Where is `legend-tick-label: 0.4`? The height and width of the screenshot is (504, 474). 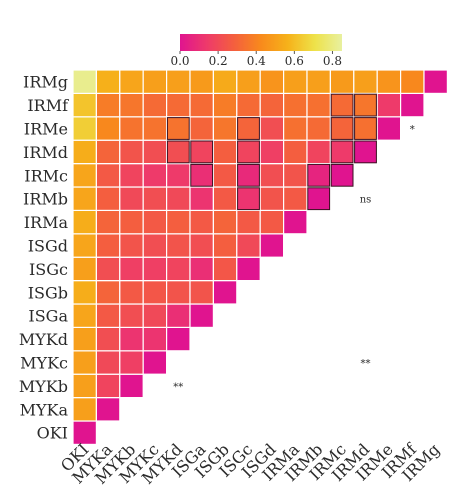
legend-tick-label: 0.4 is located at coordinates (256, 61).